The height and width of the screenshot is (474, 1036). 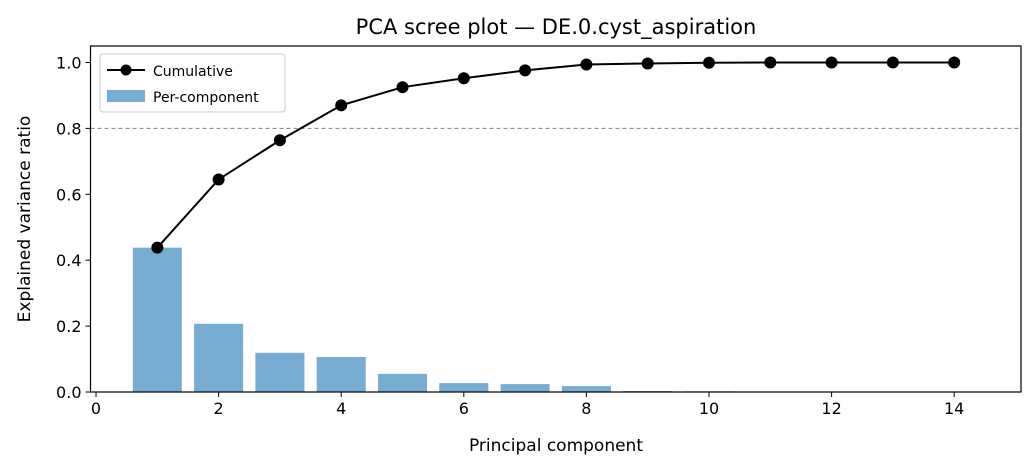 I want to click on y-tick-label: 0.8, so click(x=68, y=128).